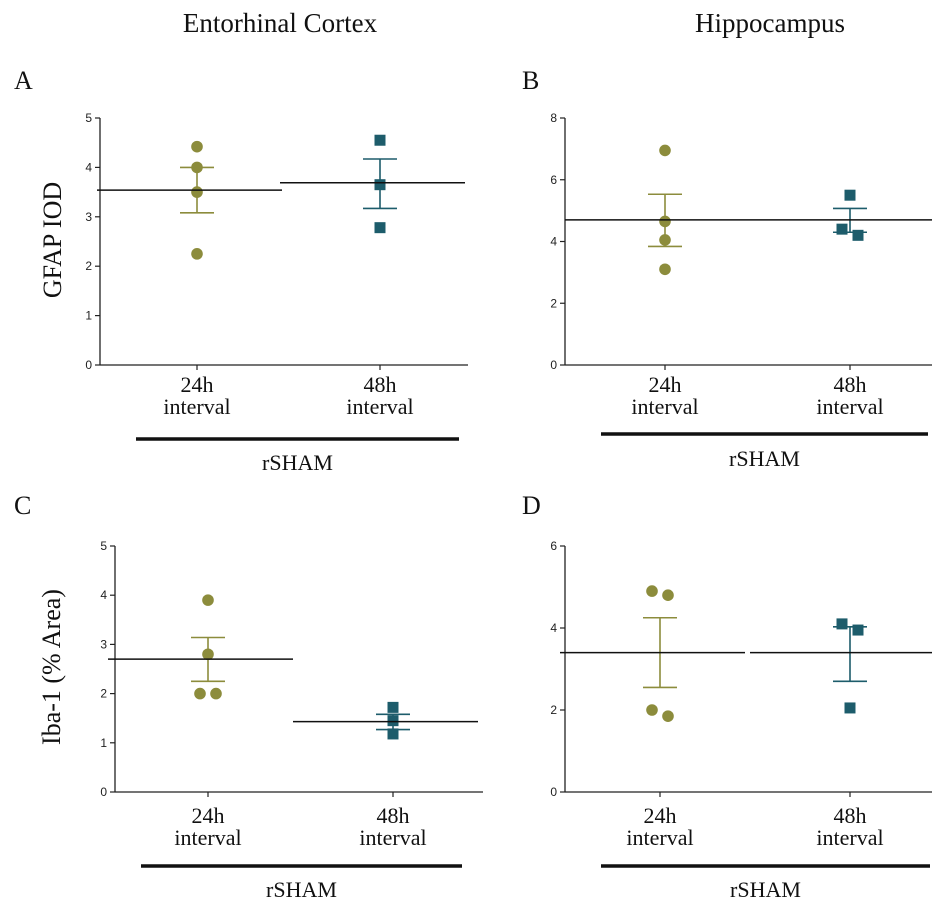  Describe the element at coordinates (531, 80) in the screenshot. I see `panel-label-b: B` at that location.